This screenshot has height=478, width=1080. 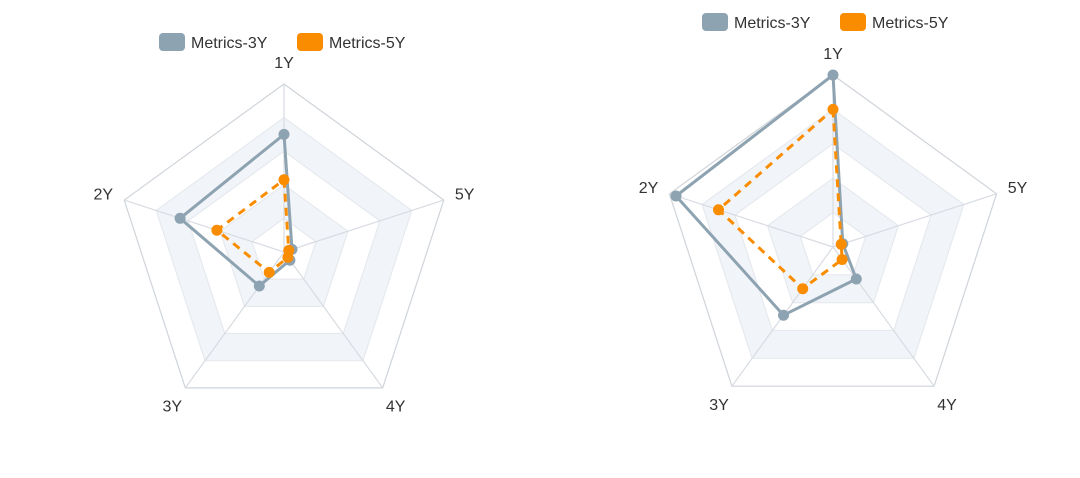 I want to click on data-point-metrics-5y-5y, so click(x=841, y=244).